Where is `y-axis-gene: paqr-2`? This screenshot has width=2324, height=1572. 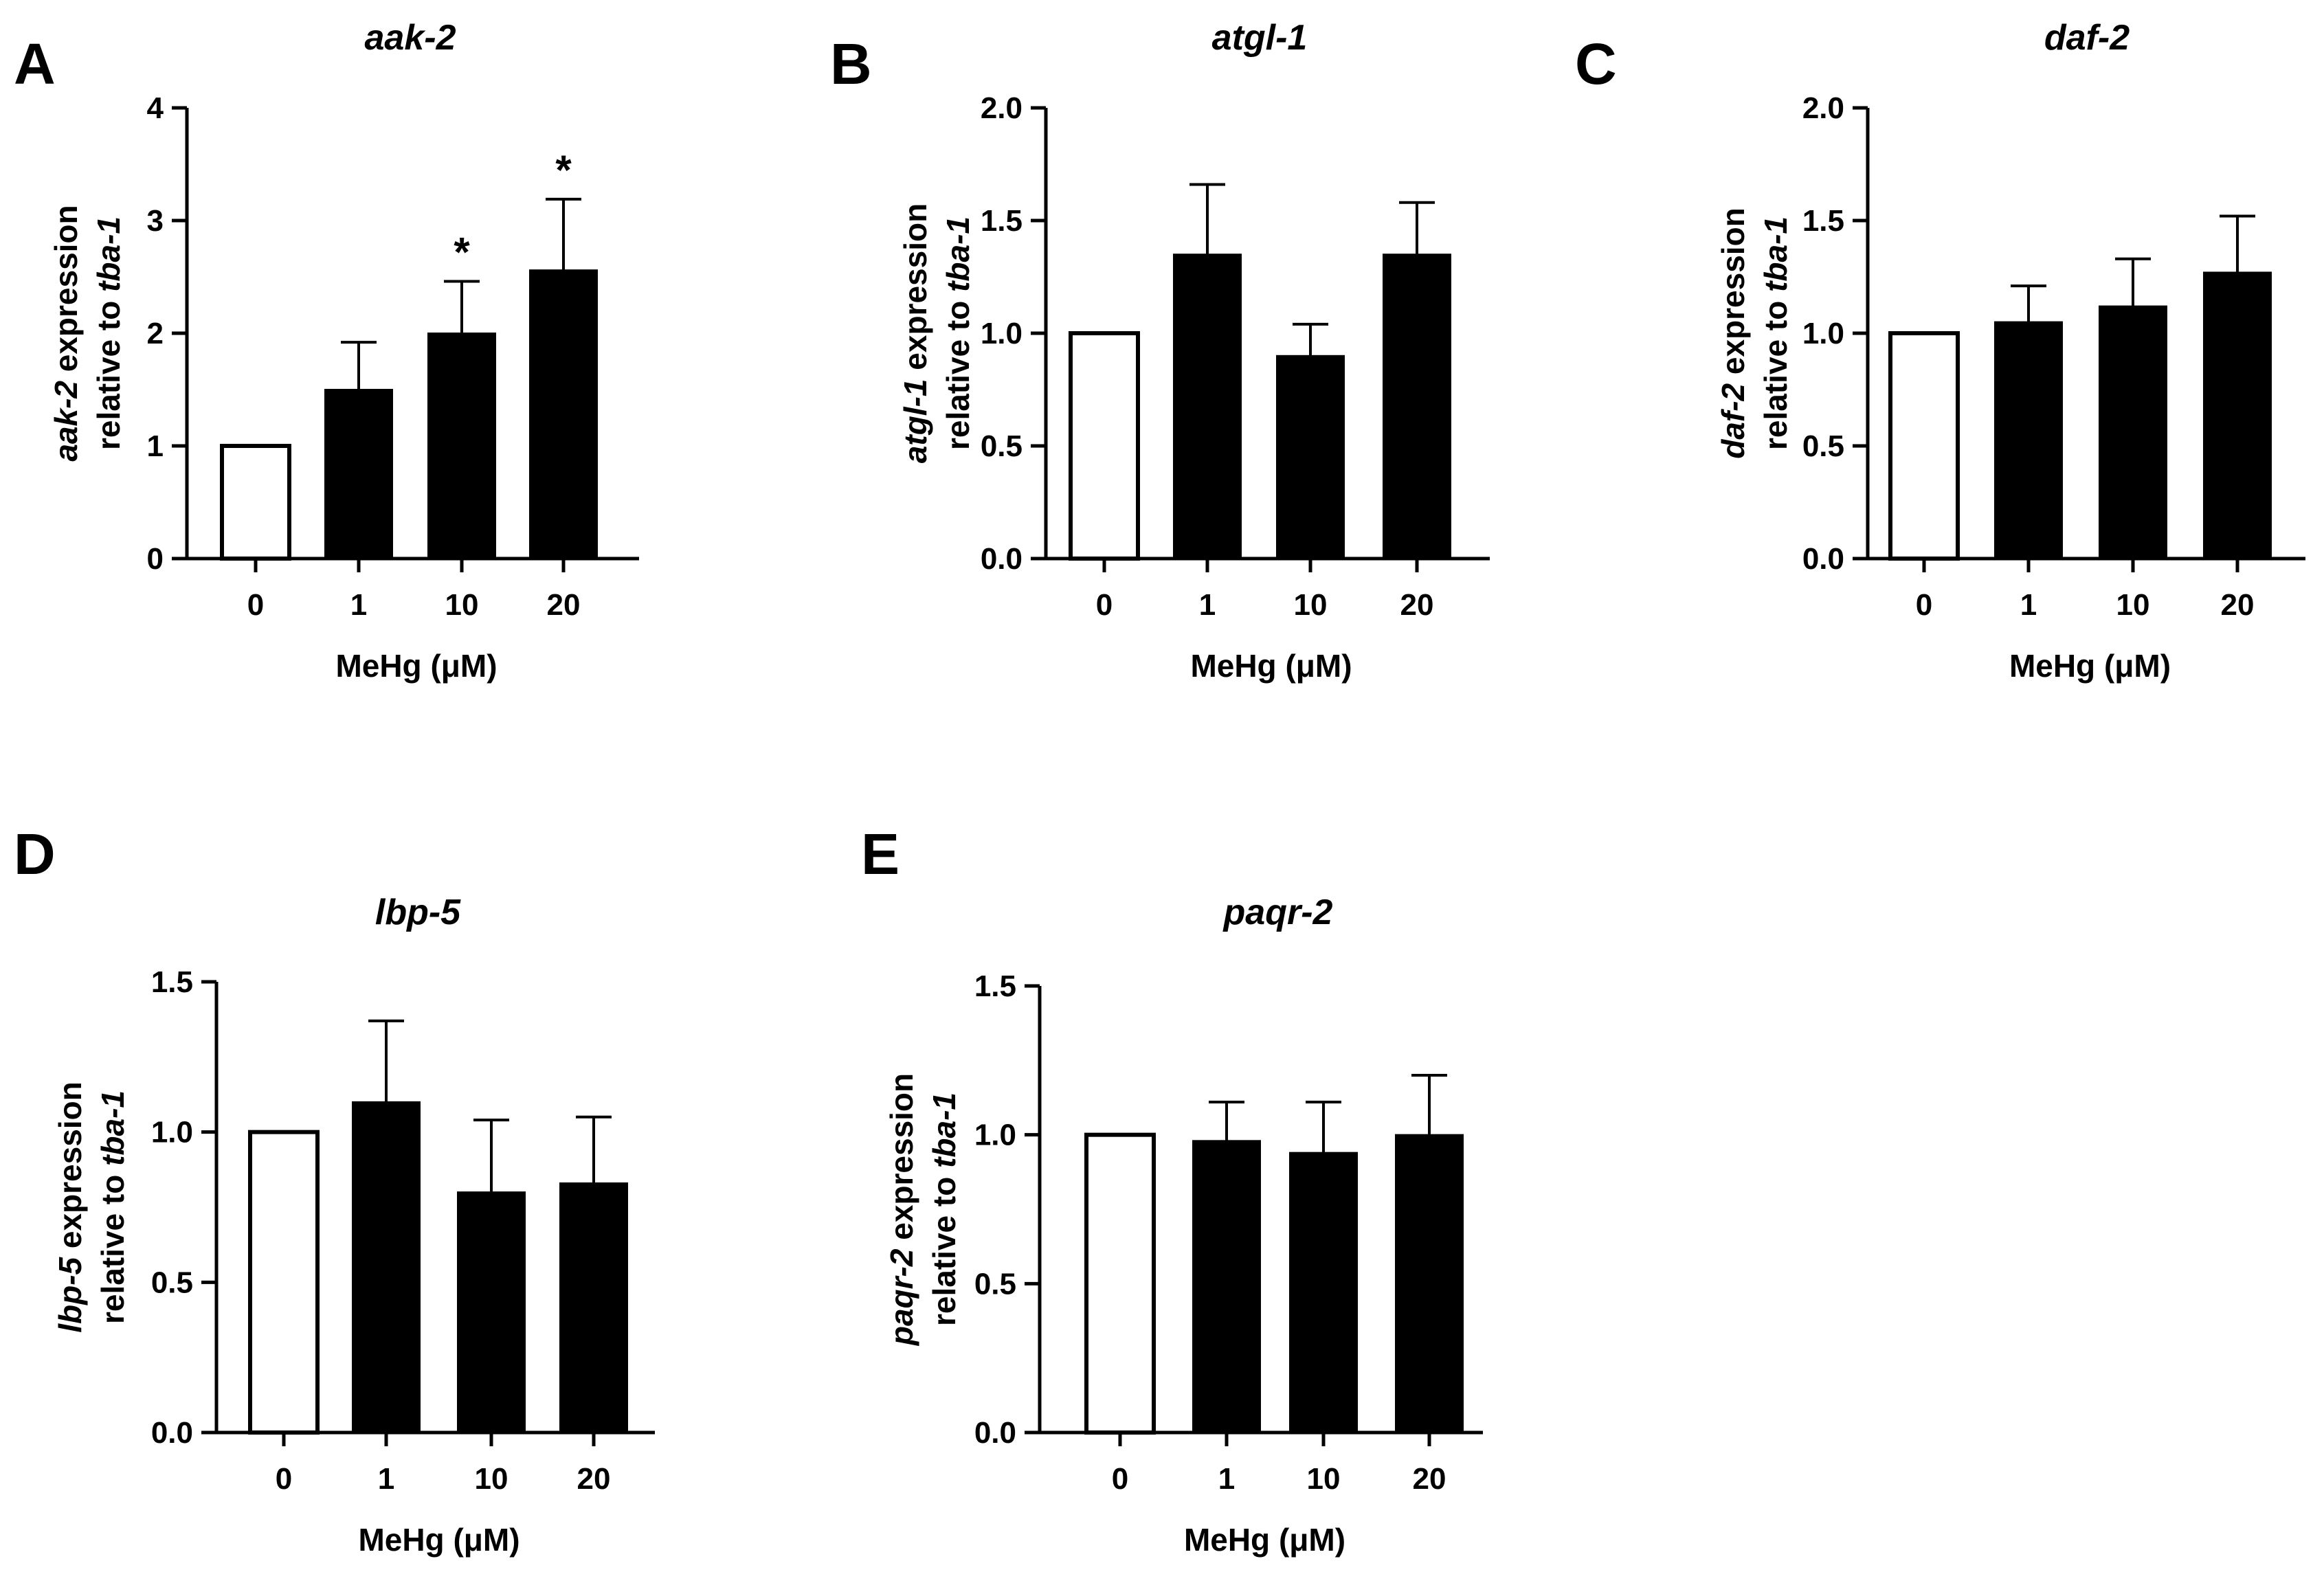 y-axis-gene: paqr-2 is located at coordinates (901, 1297).